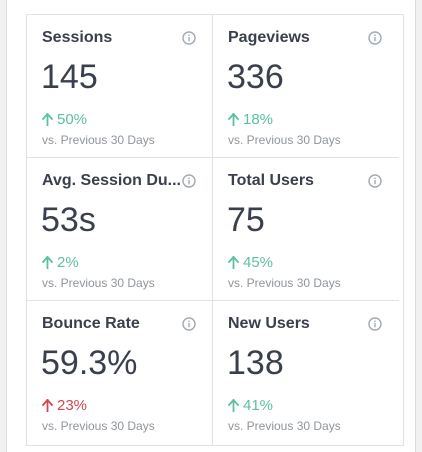 The image size is (422, 452). I want to click on stat-change-value: 18%, so click(258, 119).